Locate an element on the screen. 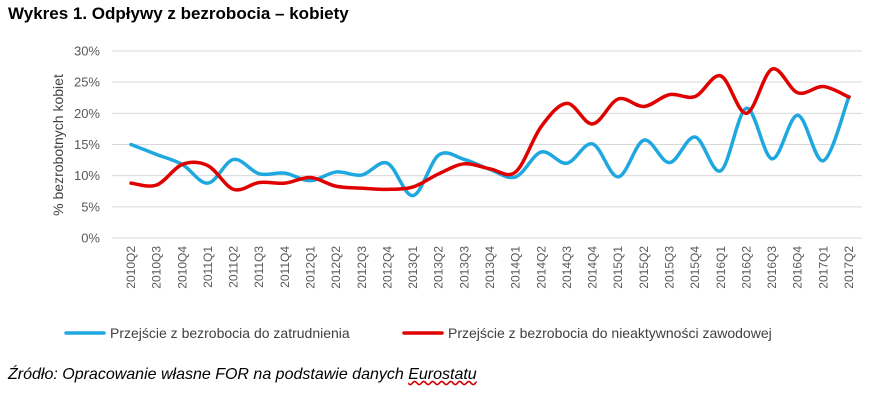  x-tick-label: 2012Q3 is located at coordinates (362, 267).